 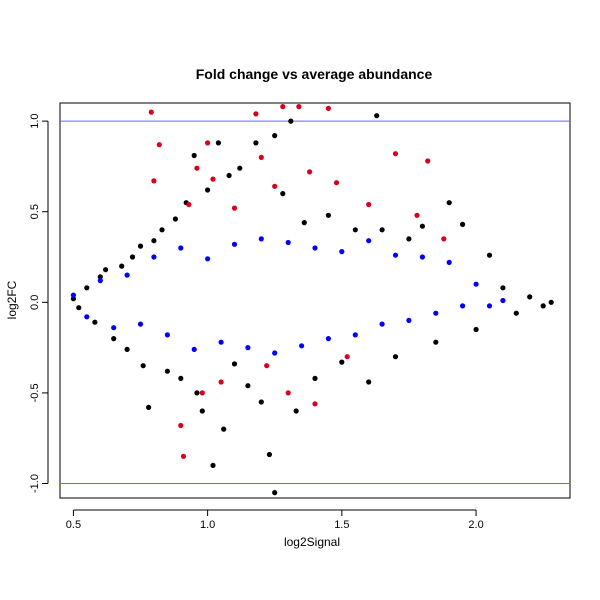 I want to click on x-axis-label: log2Signal, so click(x=312, y=542).